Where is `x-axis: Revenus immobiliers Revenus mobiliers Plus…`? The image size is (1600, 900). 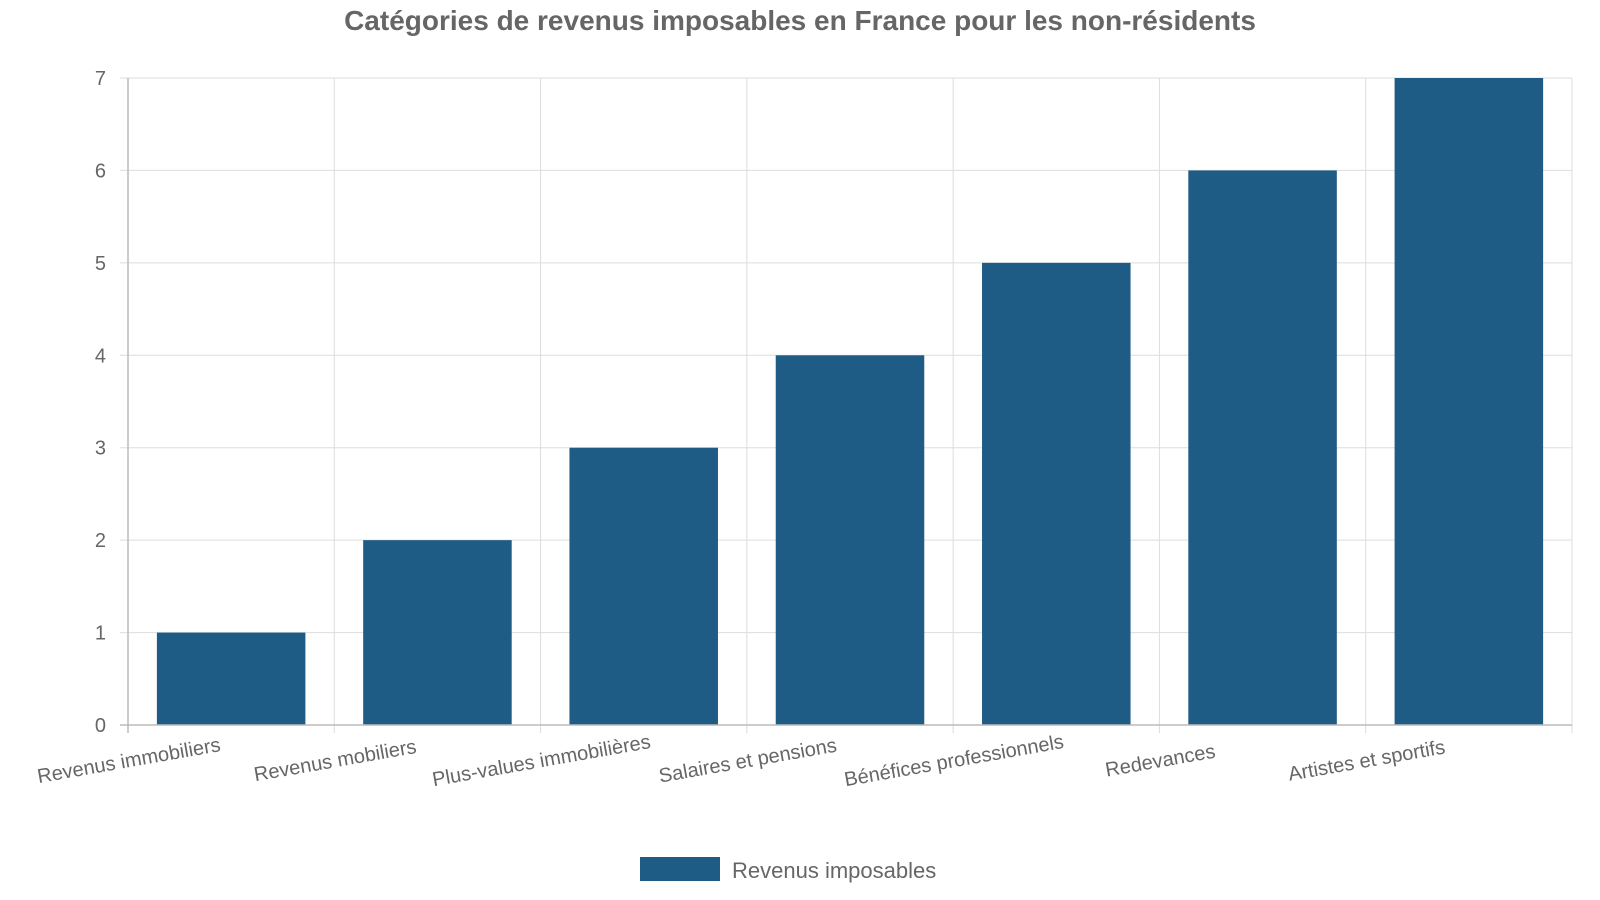 x-axis: Revenus immobiliers Revenus mobiliers Plus… is located at coordinates (804, 757).